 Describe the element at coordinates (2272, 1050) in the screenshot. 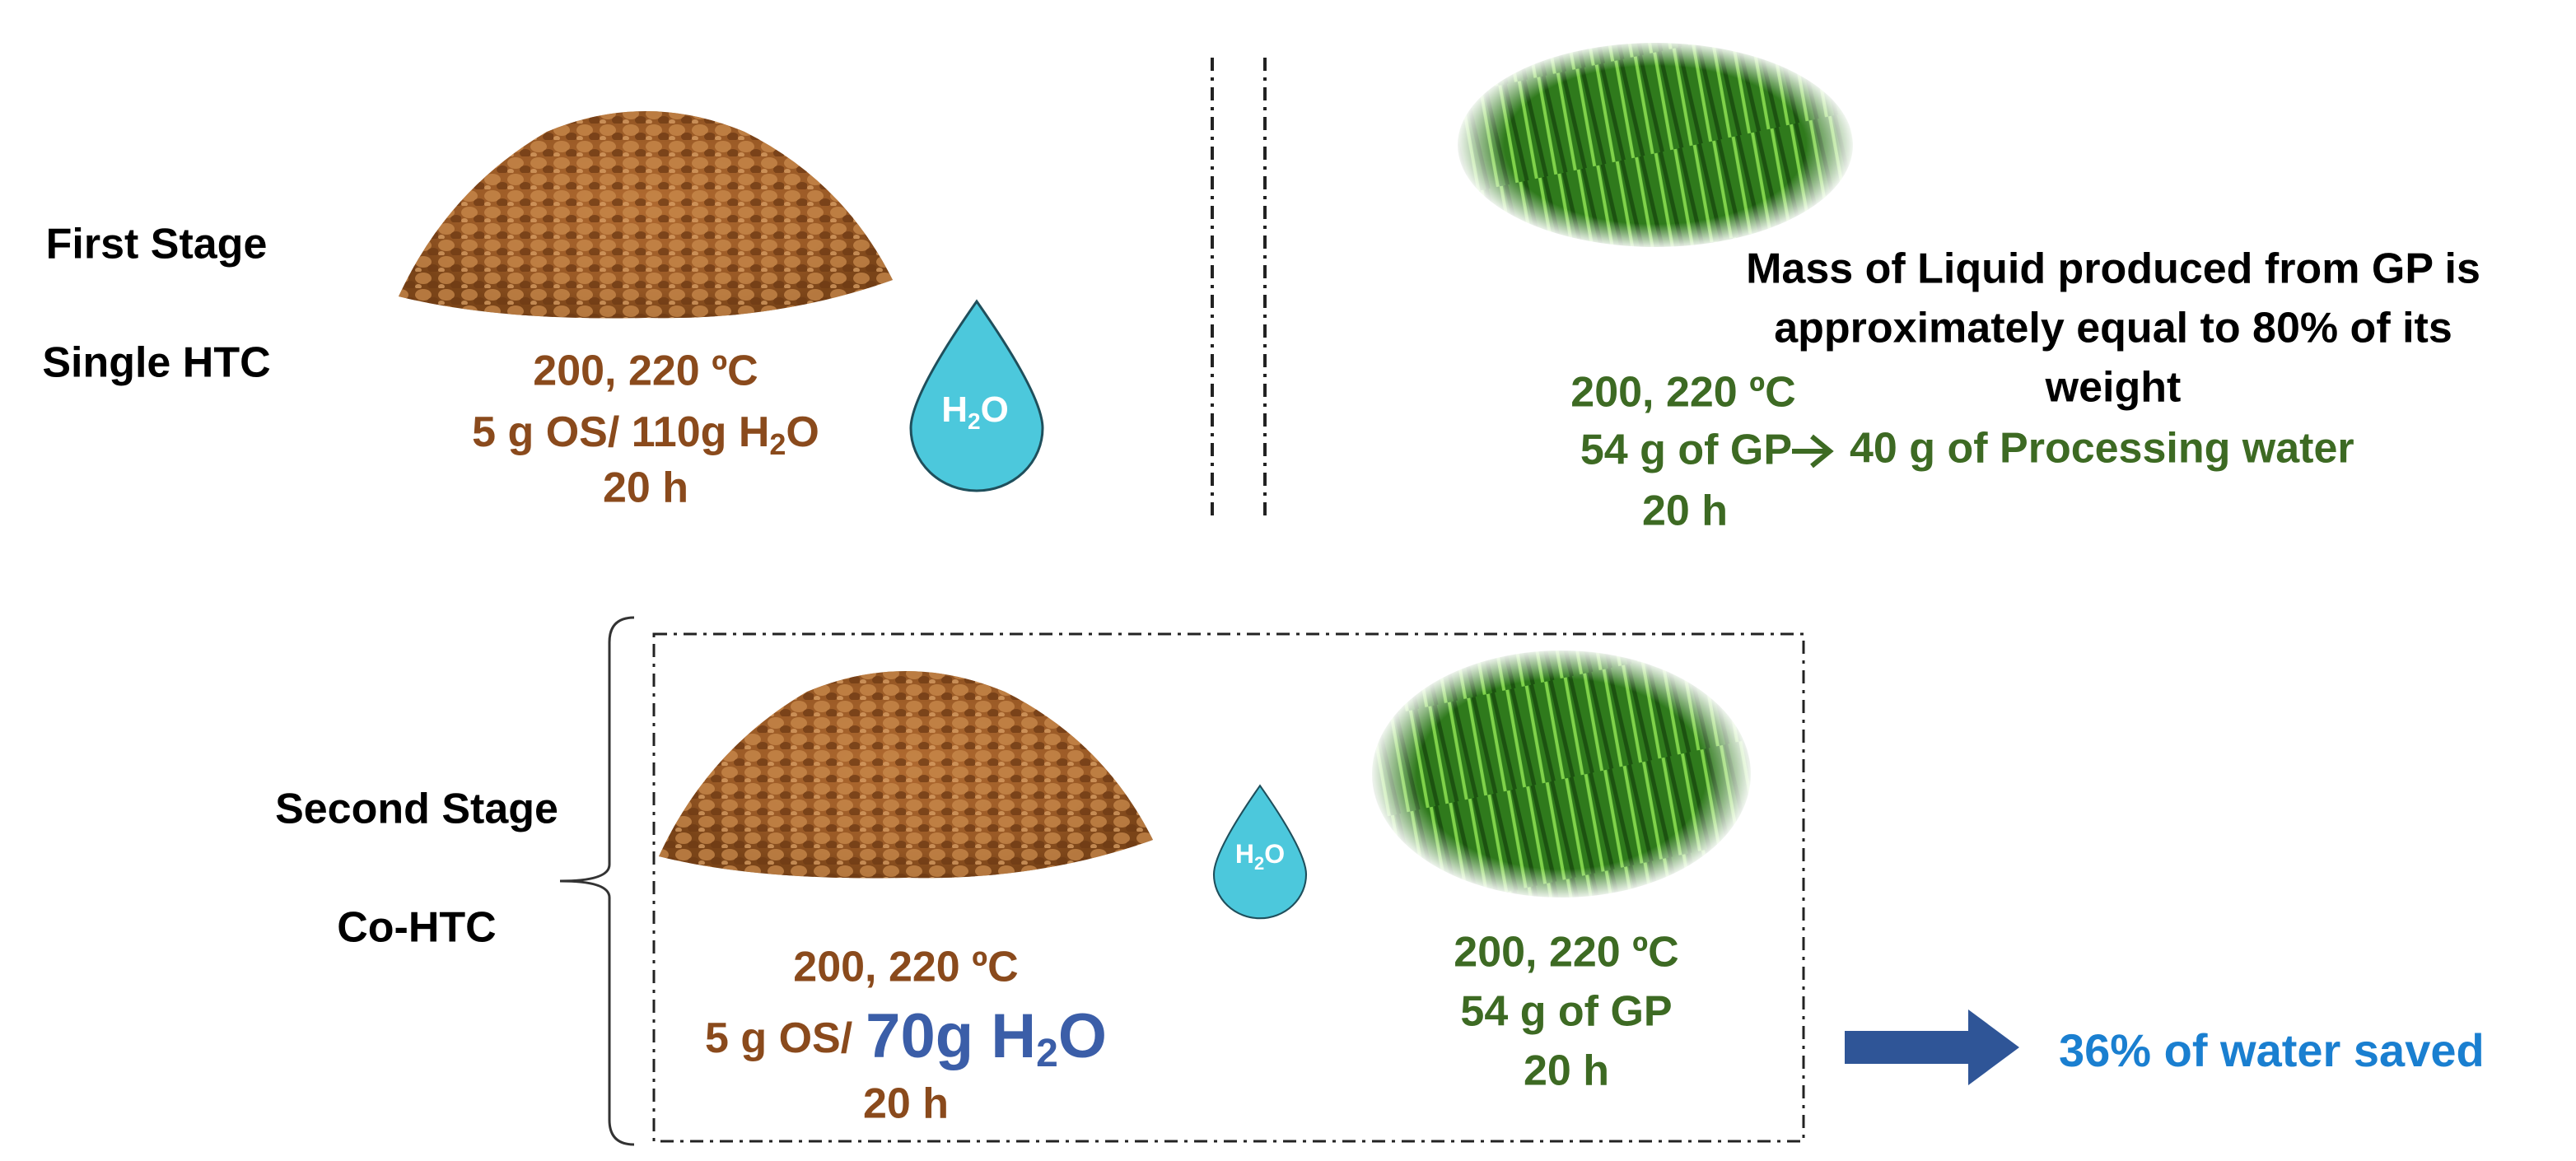

I see `result: 36% of water saved` at that location.